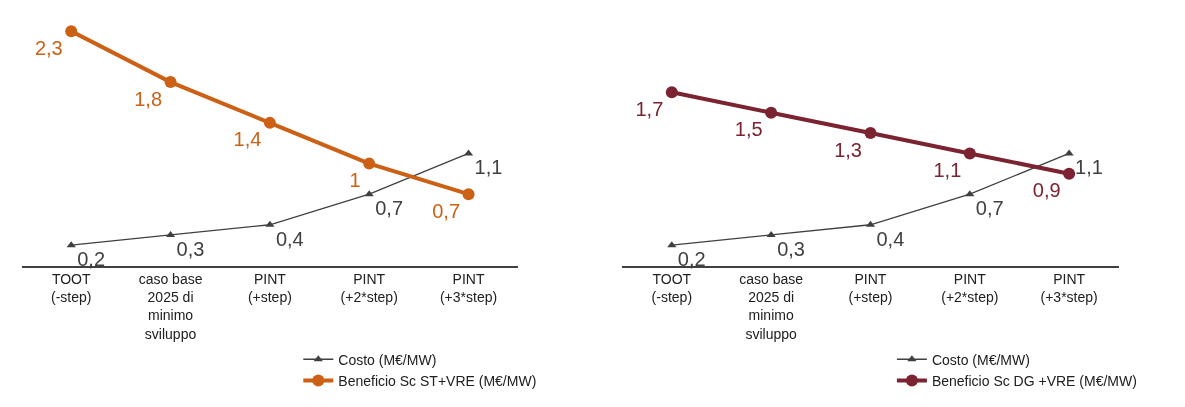 The width and height of the screenshot is (1185, 407). What do you see at coordinates (1046, 190) in the screenshot?
I see `data-label: 0,9` at bounding box center [1046, 190].